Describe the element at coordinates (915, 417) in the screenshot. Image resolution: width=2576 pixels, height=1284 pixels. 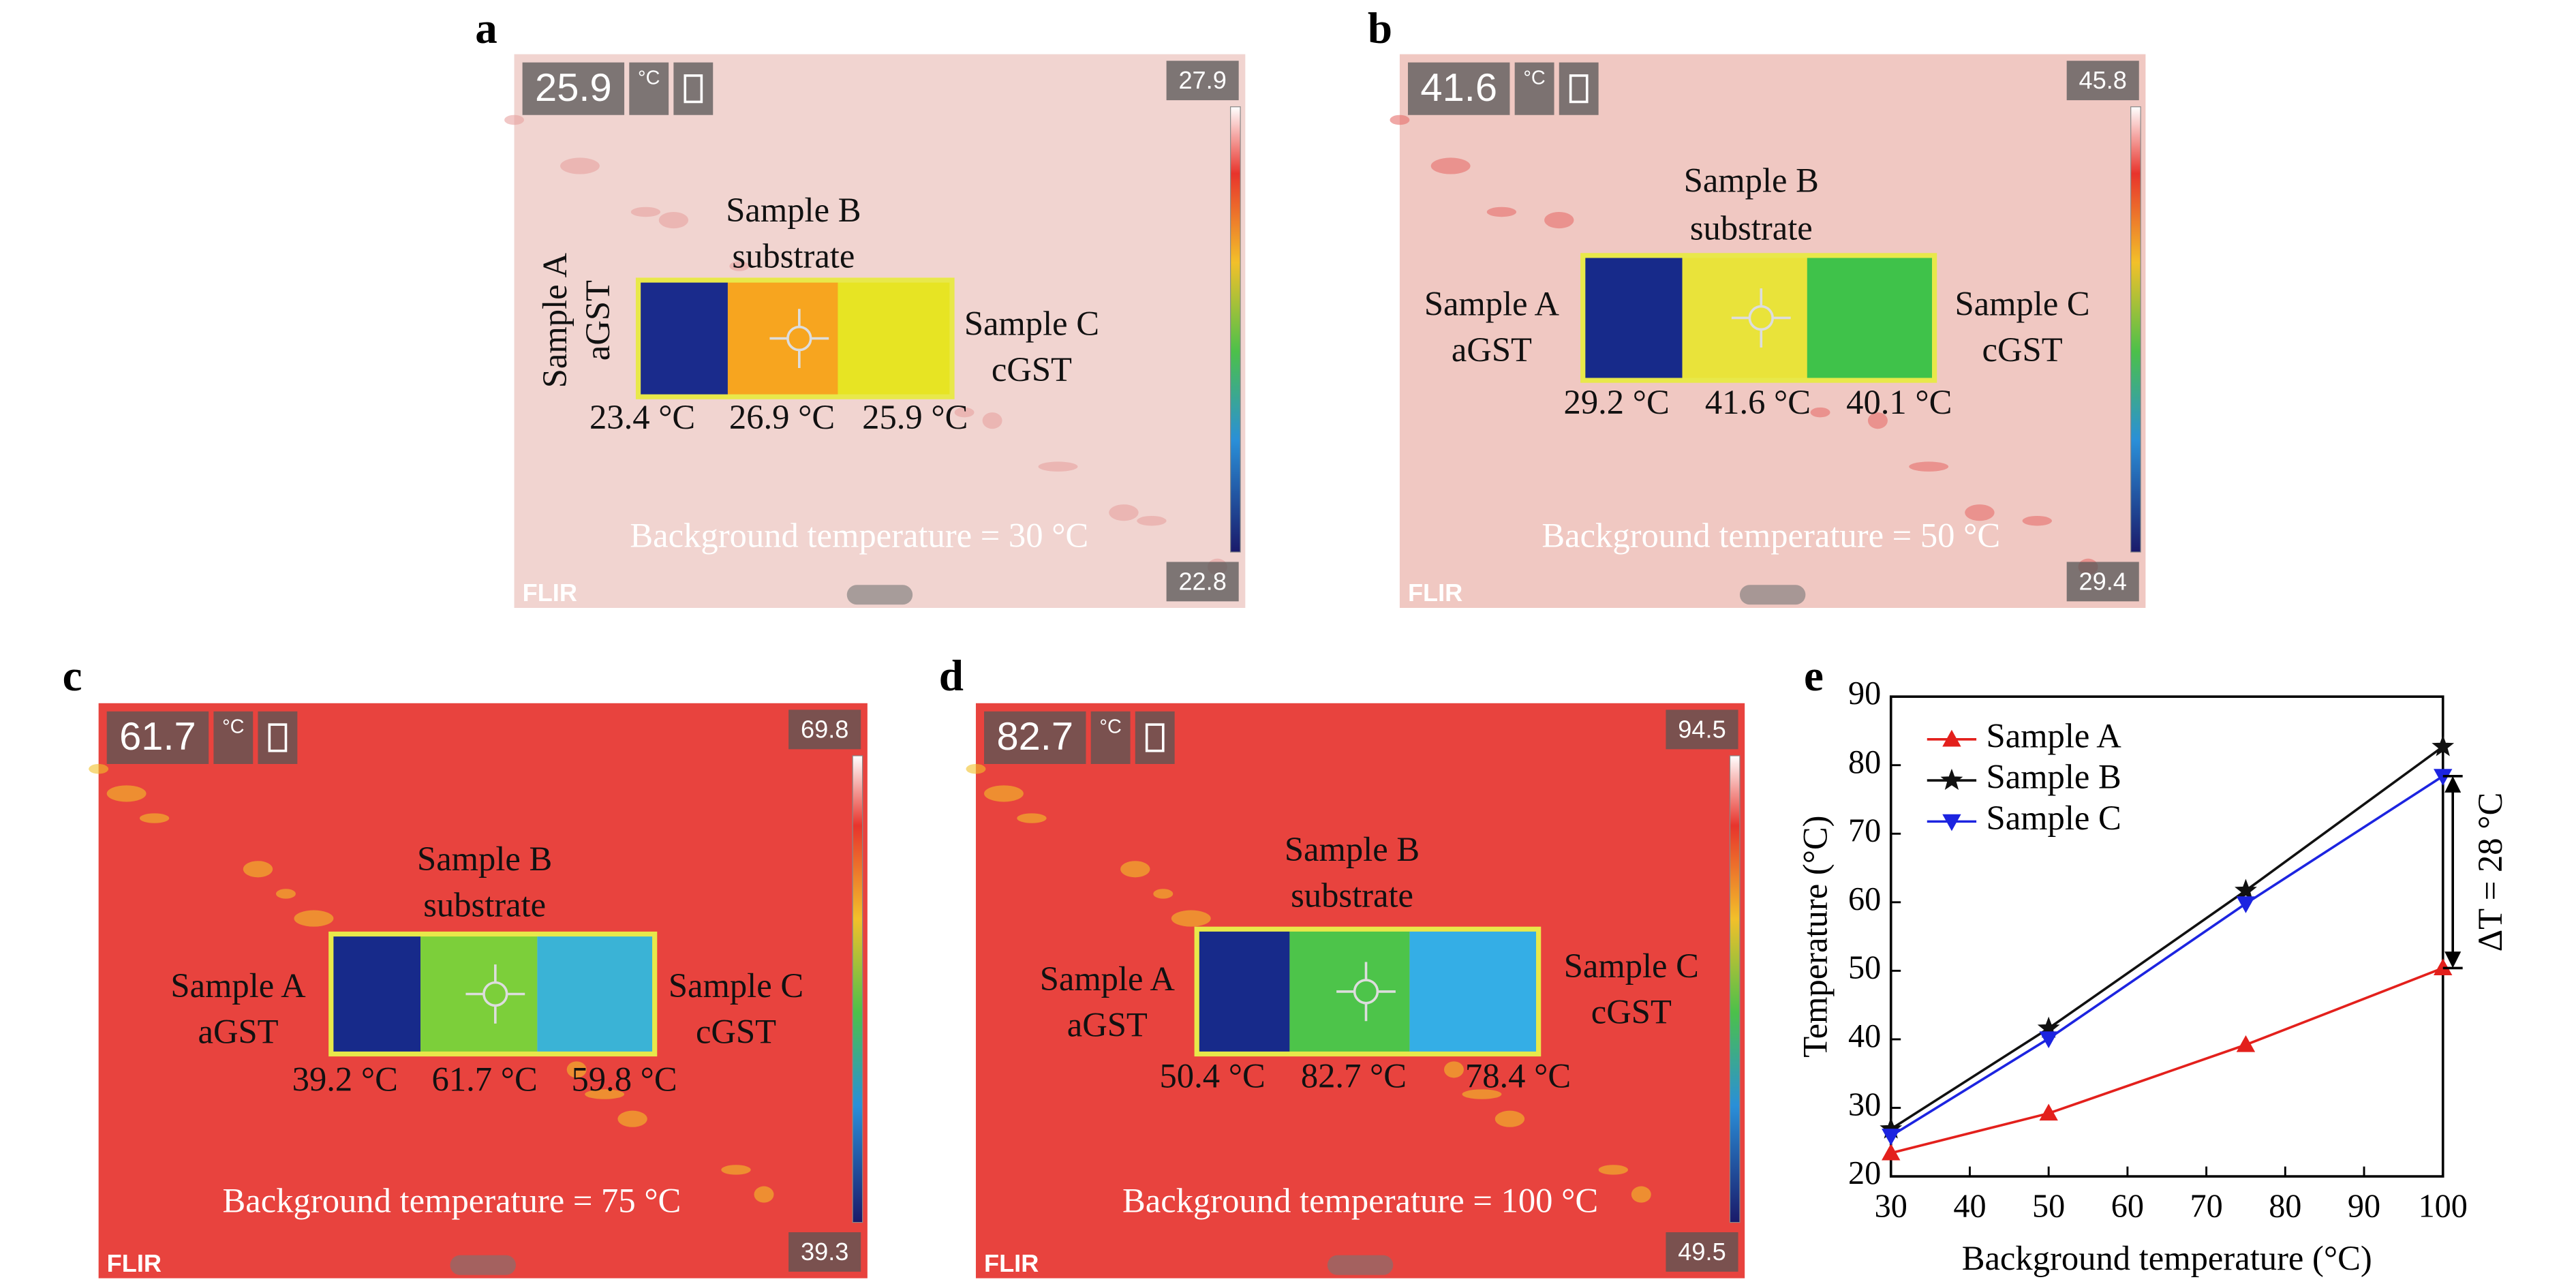
I see `sample-temperature: 25.9 °C` at that location.